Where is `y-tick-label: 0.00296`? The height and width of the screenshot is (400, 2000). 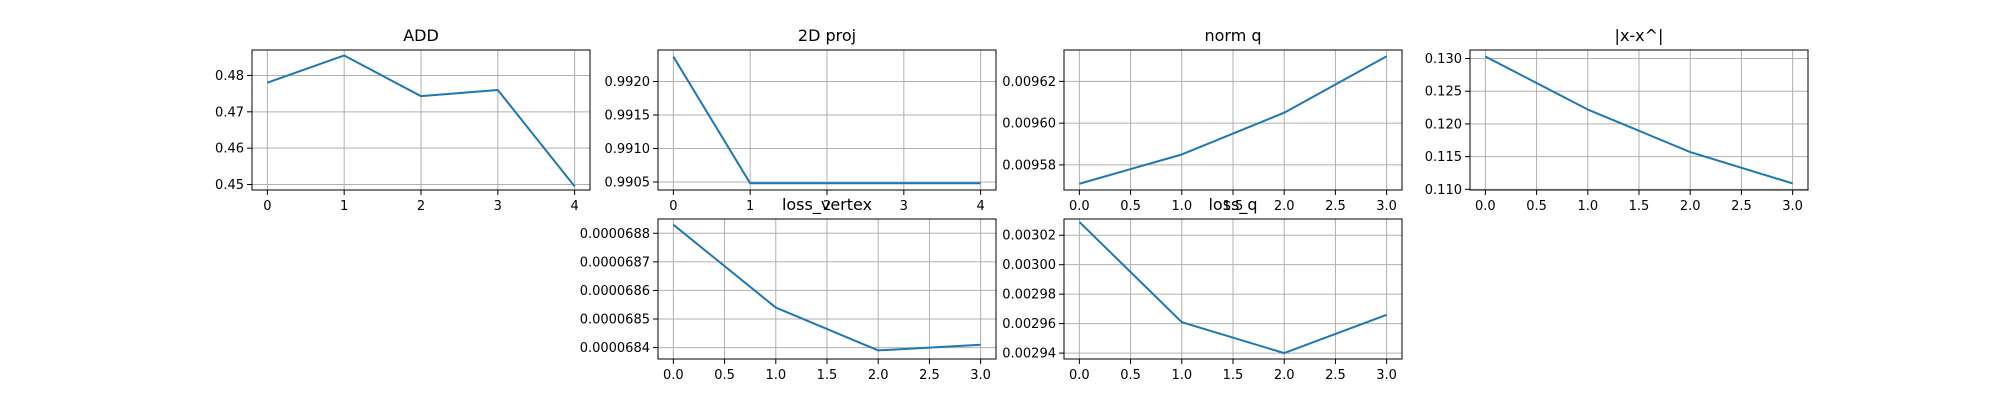
y-tick-label: 0.00296 is located at coordinates (1029, 324).